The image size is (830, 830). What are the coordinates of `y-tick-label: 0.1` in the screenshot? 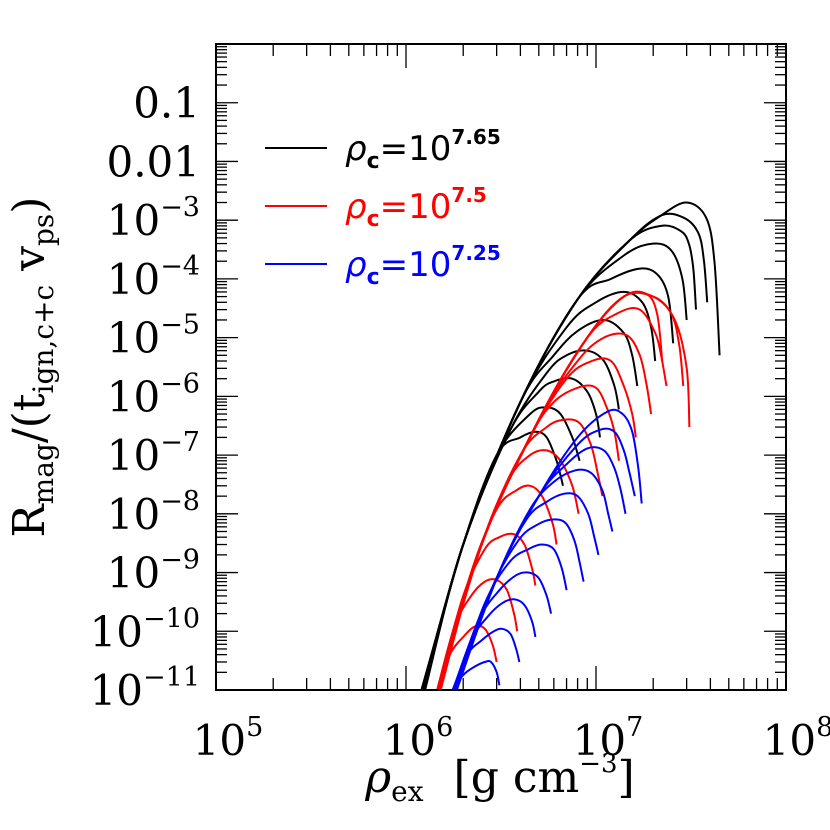 It's located at (166, 103).